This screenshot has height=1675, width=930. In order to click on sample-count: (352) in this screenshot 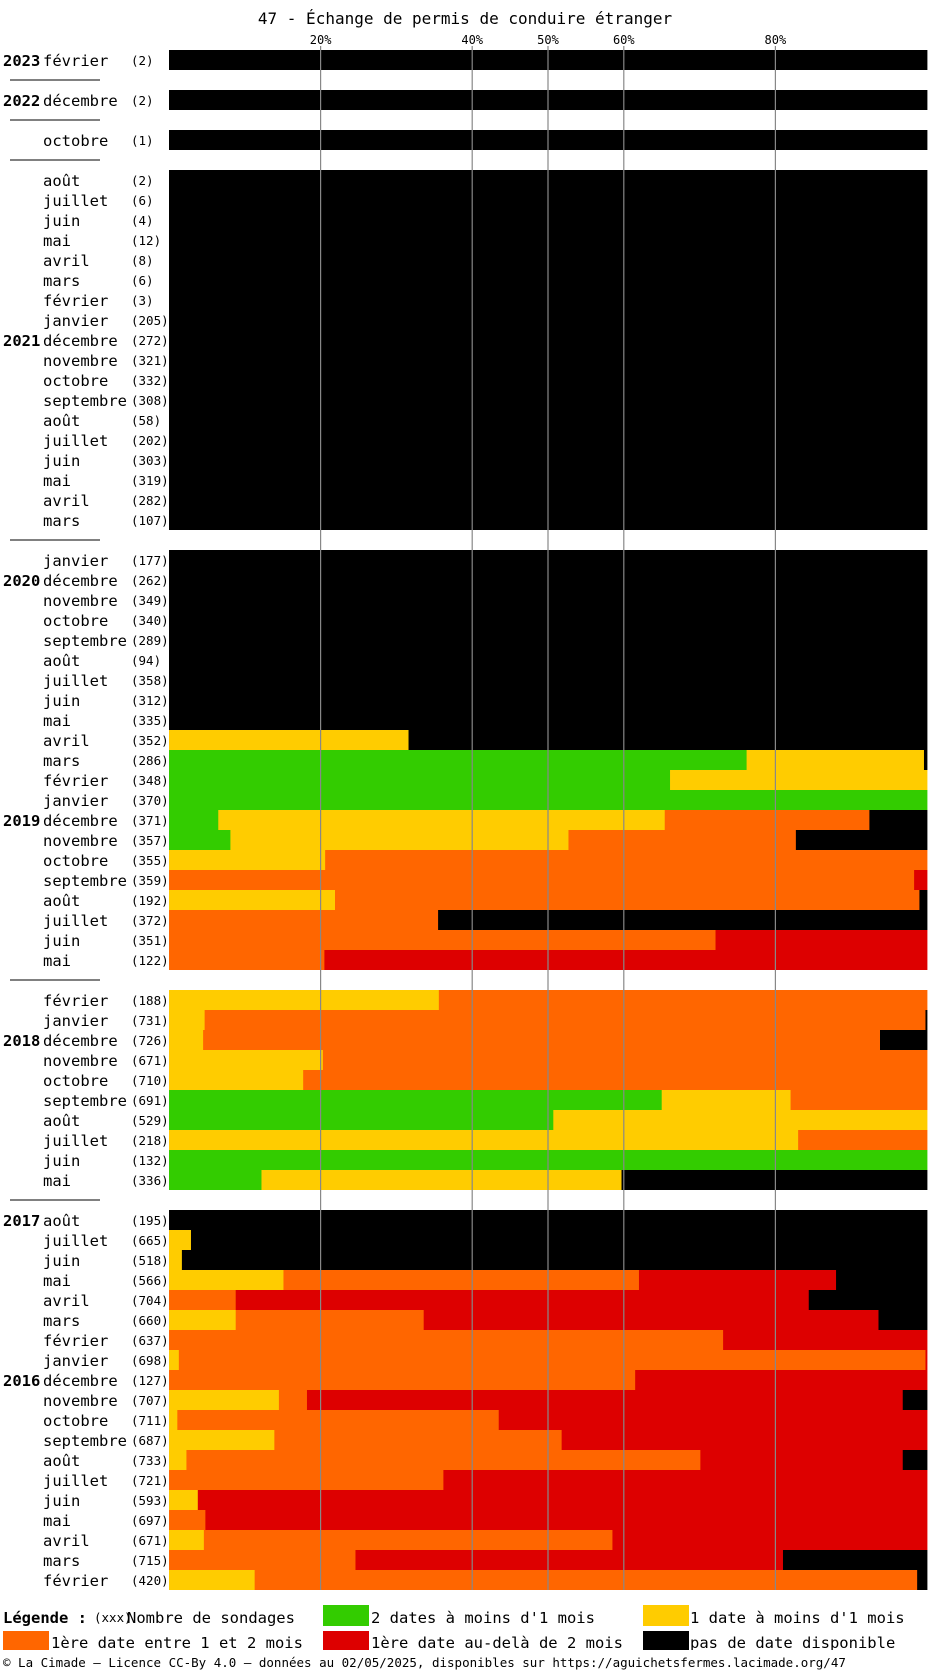, I will do `click(150, 740)`.